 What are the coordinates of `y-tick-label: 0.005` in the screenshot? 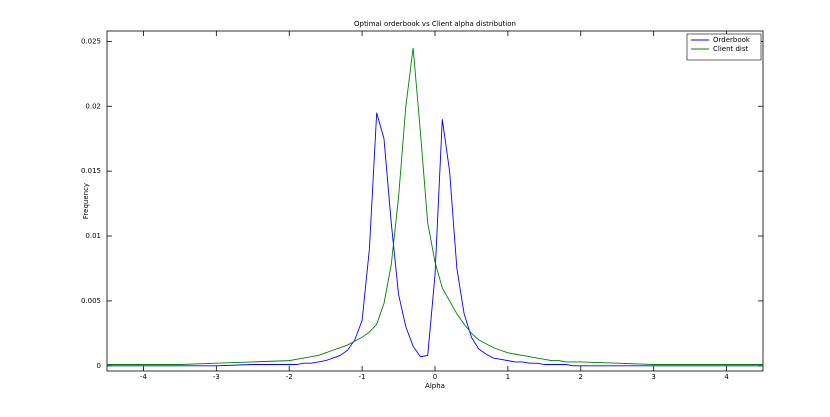 It's located at (91, 301).